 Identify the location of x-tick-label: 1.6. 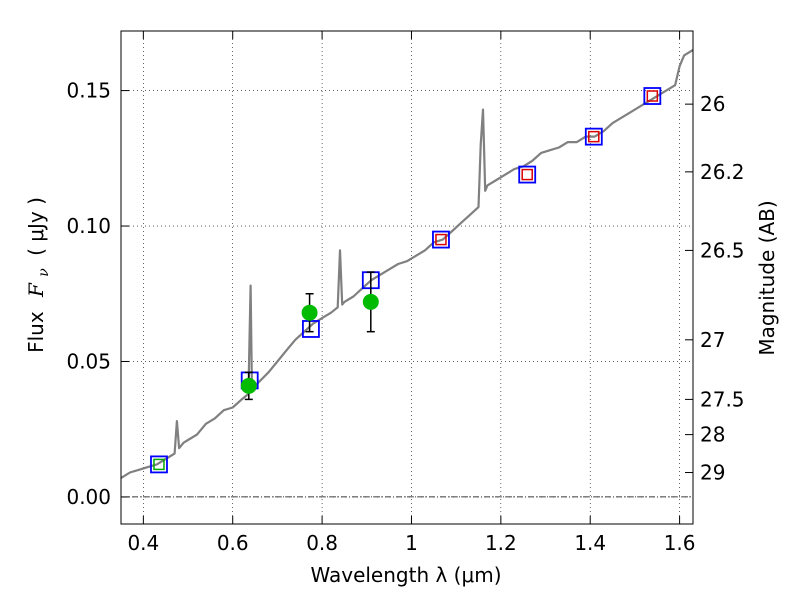
(680, 543).